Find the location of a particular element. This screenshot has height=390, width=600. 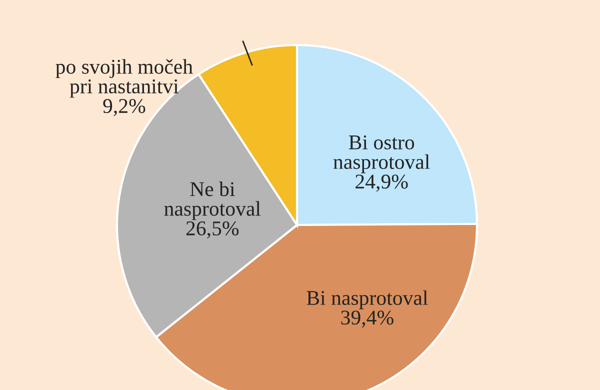

slice-label: po svojih močeh pri nastanitvi is located at coordinates (124, 78).